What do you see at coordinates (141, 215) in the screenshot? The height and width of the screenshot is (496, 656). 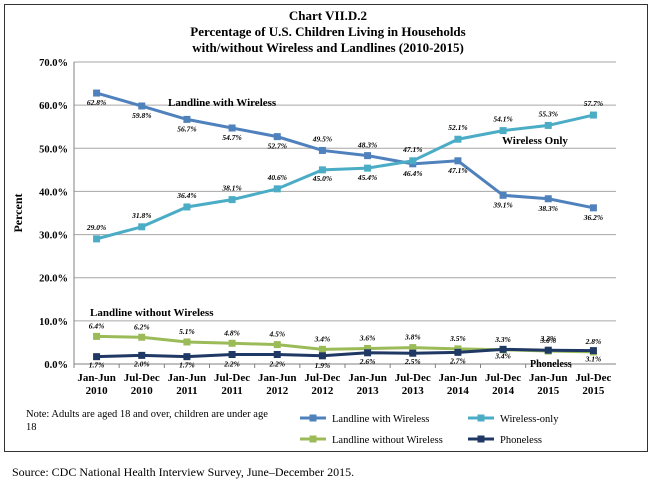 I see `data-label: 31.8%` at bounding box center [141, 215].